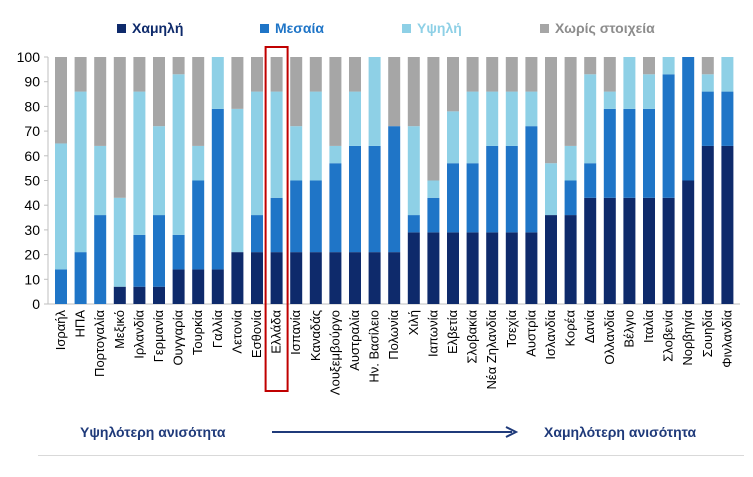  I want to click on x-tick-label: Χιλή, so click(413, 322).